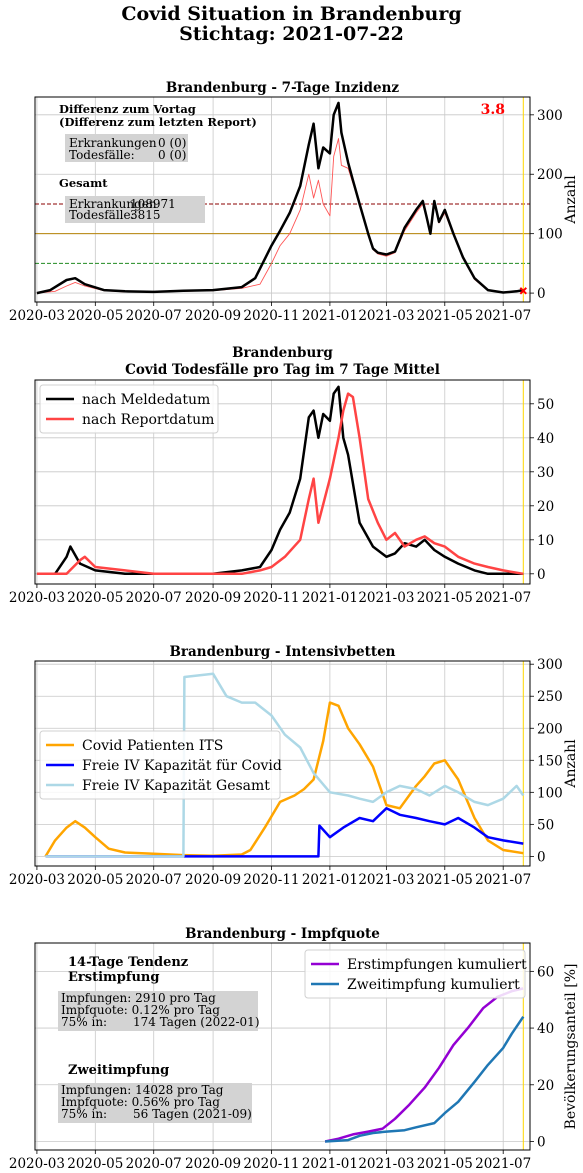  What do you see at coordinates (118, 1070) in the screenshot?
I see `second-dose-header: Zweitimpfung` at bounding box center [118, 1070].